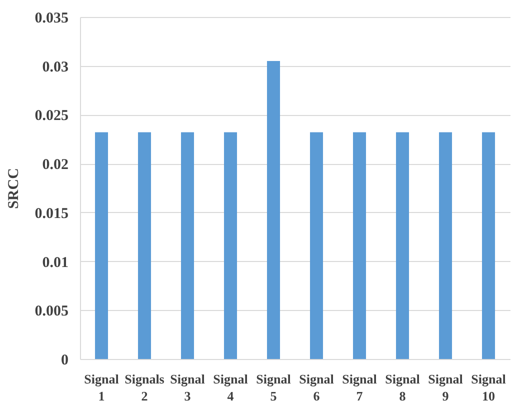 This screenshot has height=417, width=520. What do you see at coordinates (14, 188) in the screenshot?
I see `y-axis-title: SRCC` at bounding box center [14, 188].